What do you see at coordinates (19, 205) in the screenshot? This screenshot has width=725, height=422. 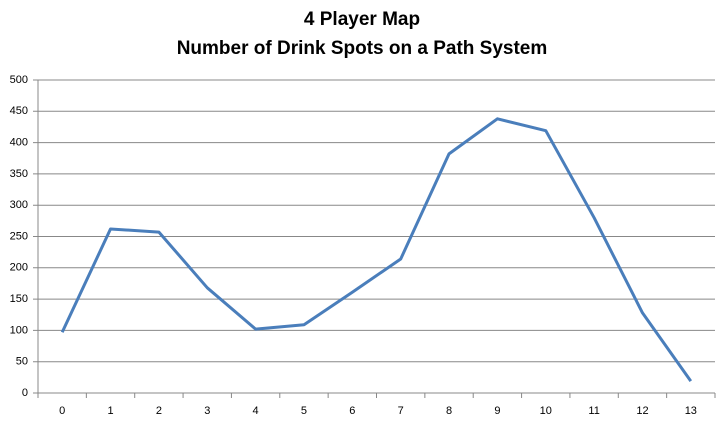 I see `y-tick-label: 300` at bounding box center [19, 205].